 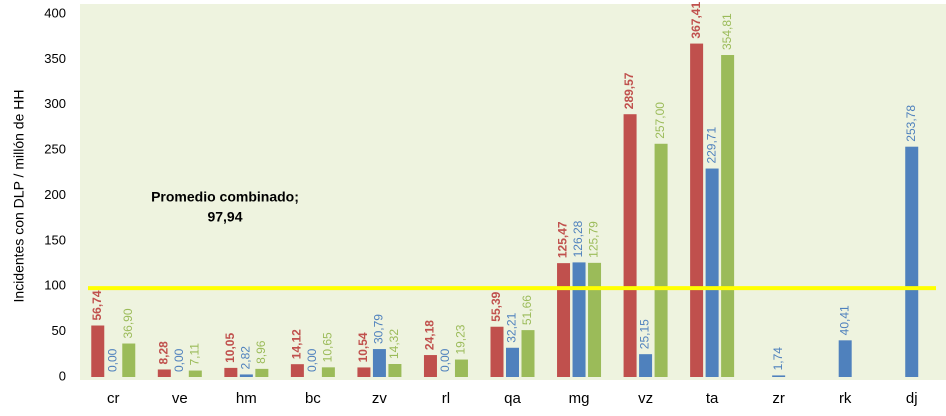 I want to click on value-label: 32,21, so click(x=512, y=327).